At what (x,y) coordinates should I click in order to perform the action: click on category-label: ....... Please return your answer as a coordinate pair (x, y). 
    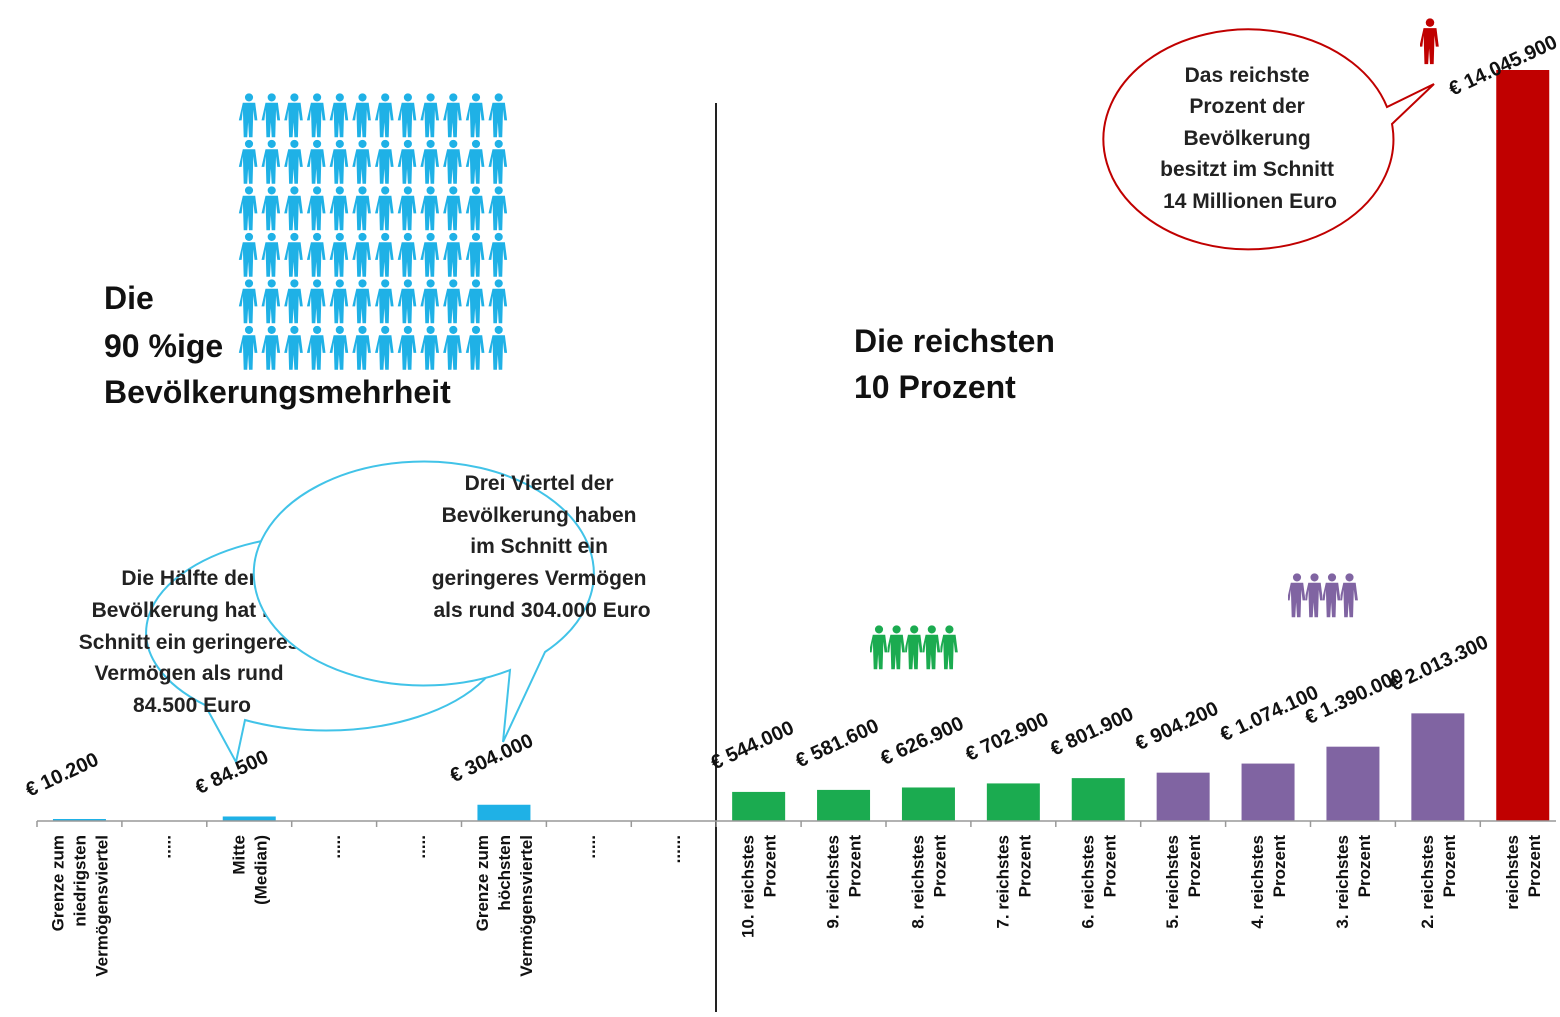
    Looking at the image, I should click on (674, 849).